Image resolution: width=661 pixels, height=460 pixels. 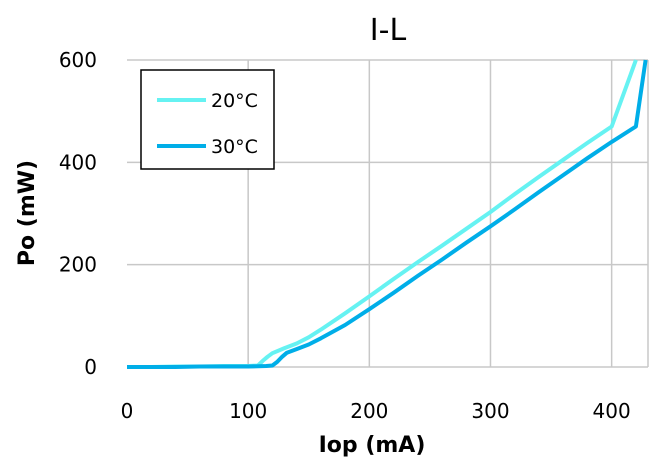 I want to click on legend-box, so click(x=207, y=119).